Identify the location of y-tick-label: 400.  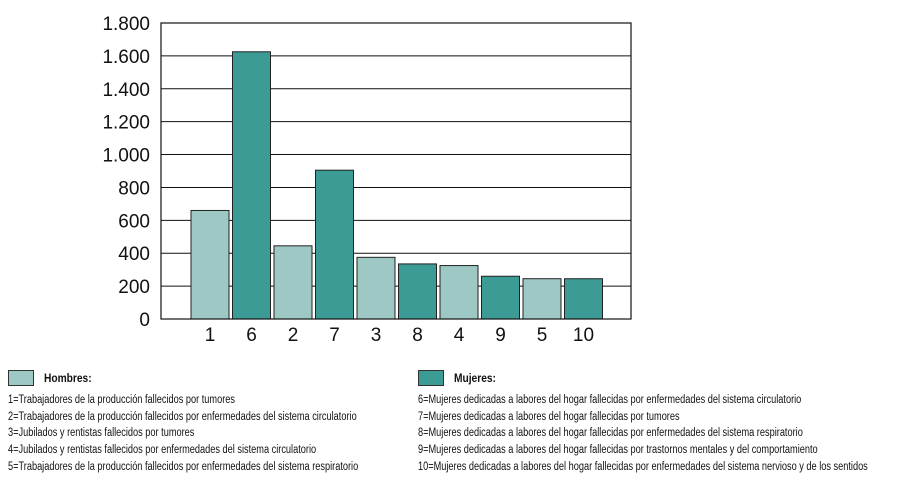
(134, 254).